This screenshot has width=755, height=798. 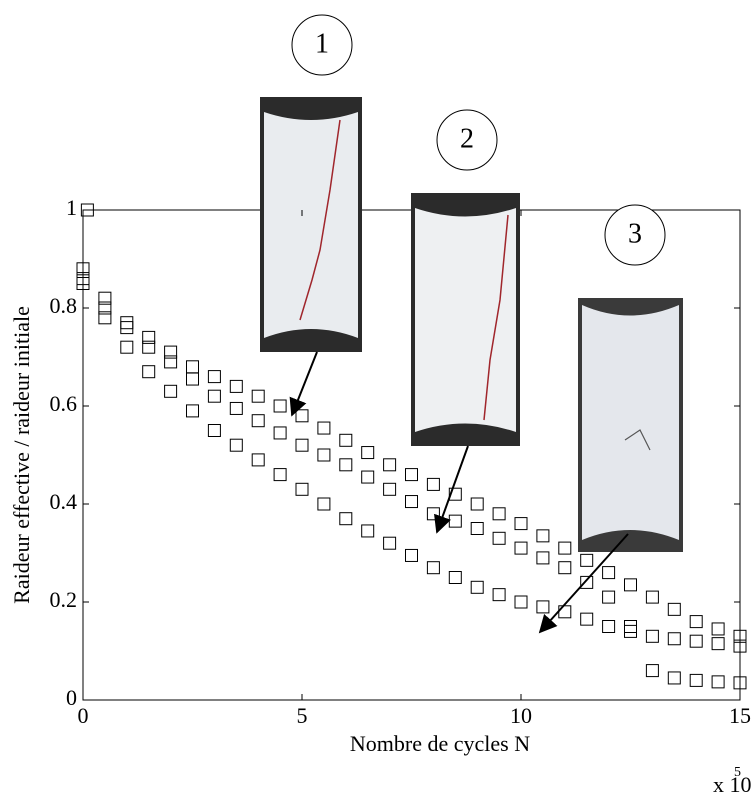 I want to click on x-multiplier-exponent: 5, so click(x=737, y=772).